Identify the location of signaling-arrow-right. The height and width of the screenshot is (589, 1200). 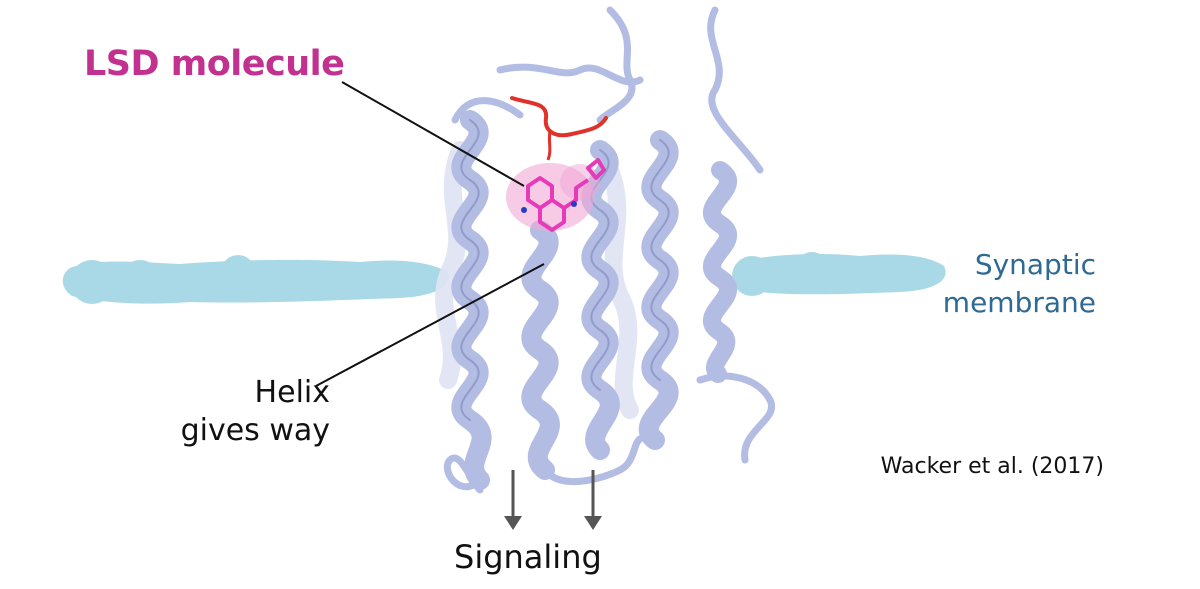
(593, 500).